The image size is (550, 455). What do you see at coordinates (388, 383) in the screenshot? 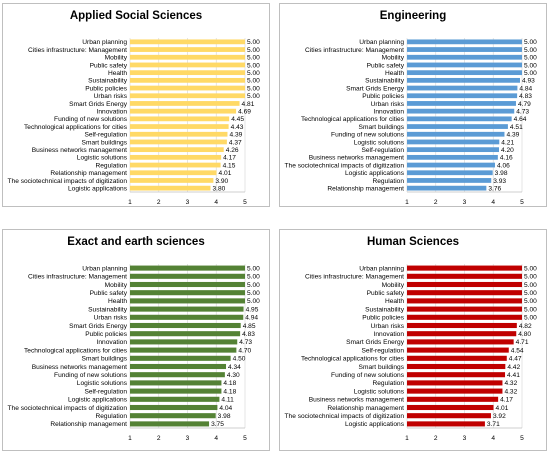
I see `category-label: Regulation` at bounding box center [388, 383].